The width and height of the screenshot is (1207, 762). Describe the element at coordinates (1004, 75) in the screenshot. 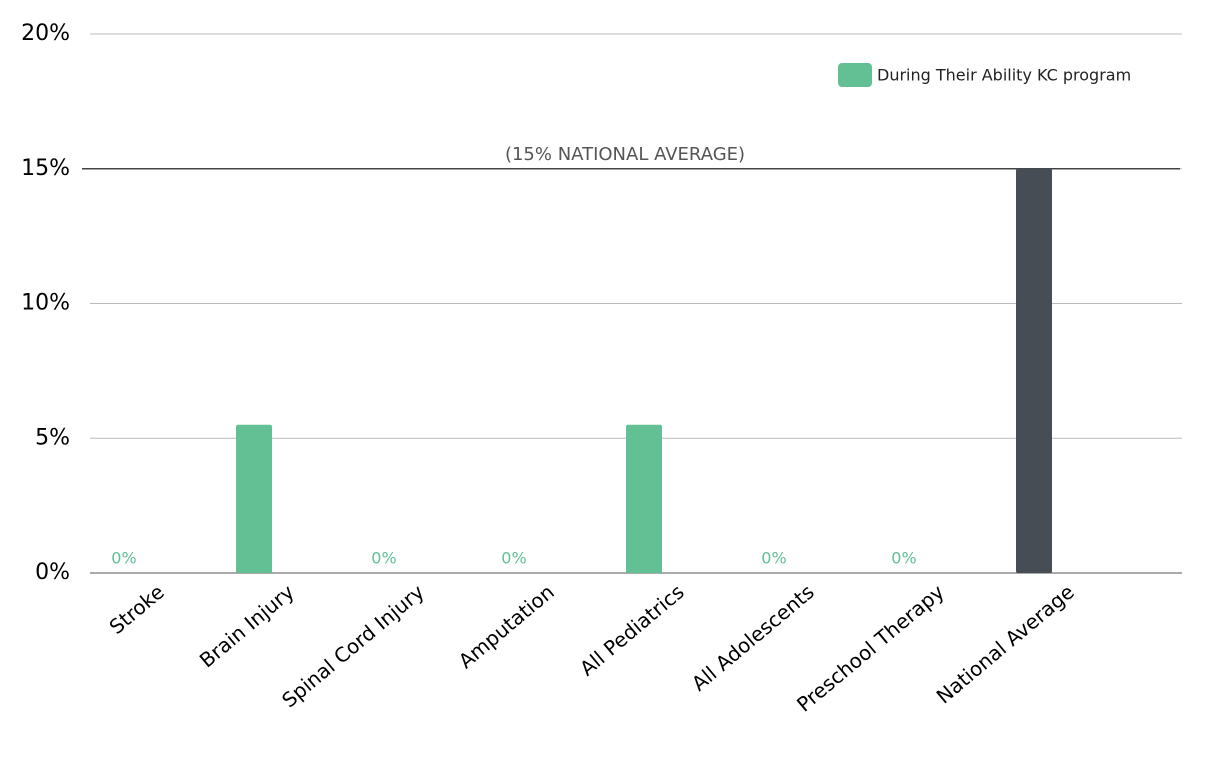

I see `legend-label: During Their Ability KC program` at that location.